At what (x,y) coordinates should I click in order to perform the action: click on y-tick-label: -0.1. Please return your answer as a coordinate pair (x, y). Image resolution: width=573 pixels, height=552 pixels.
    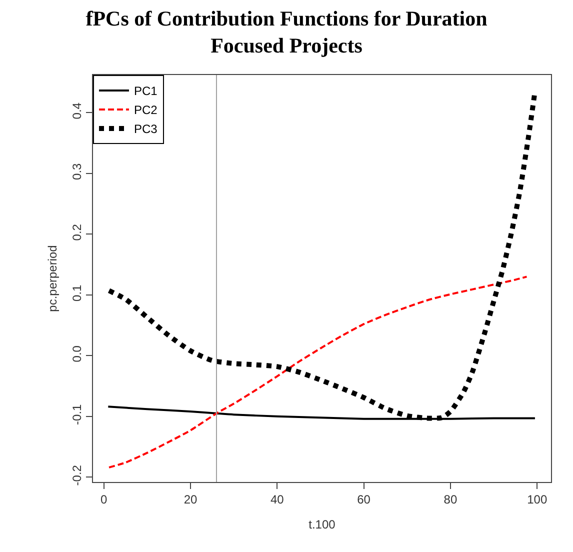
    Looking at the image, I should click on (77, 414).